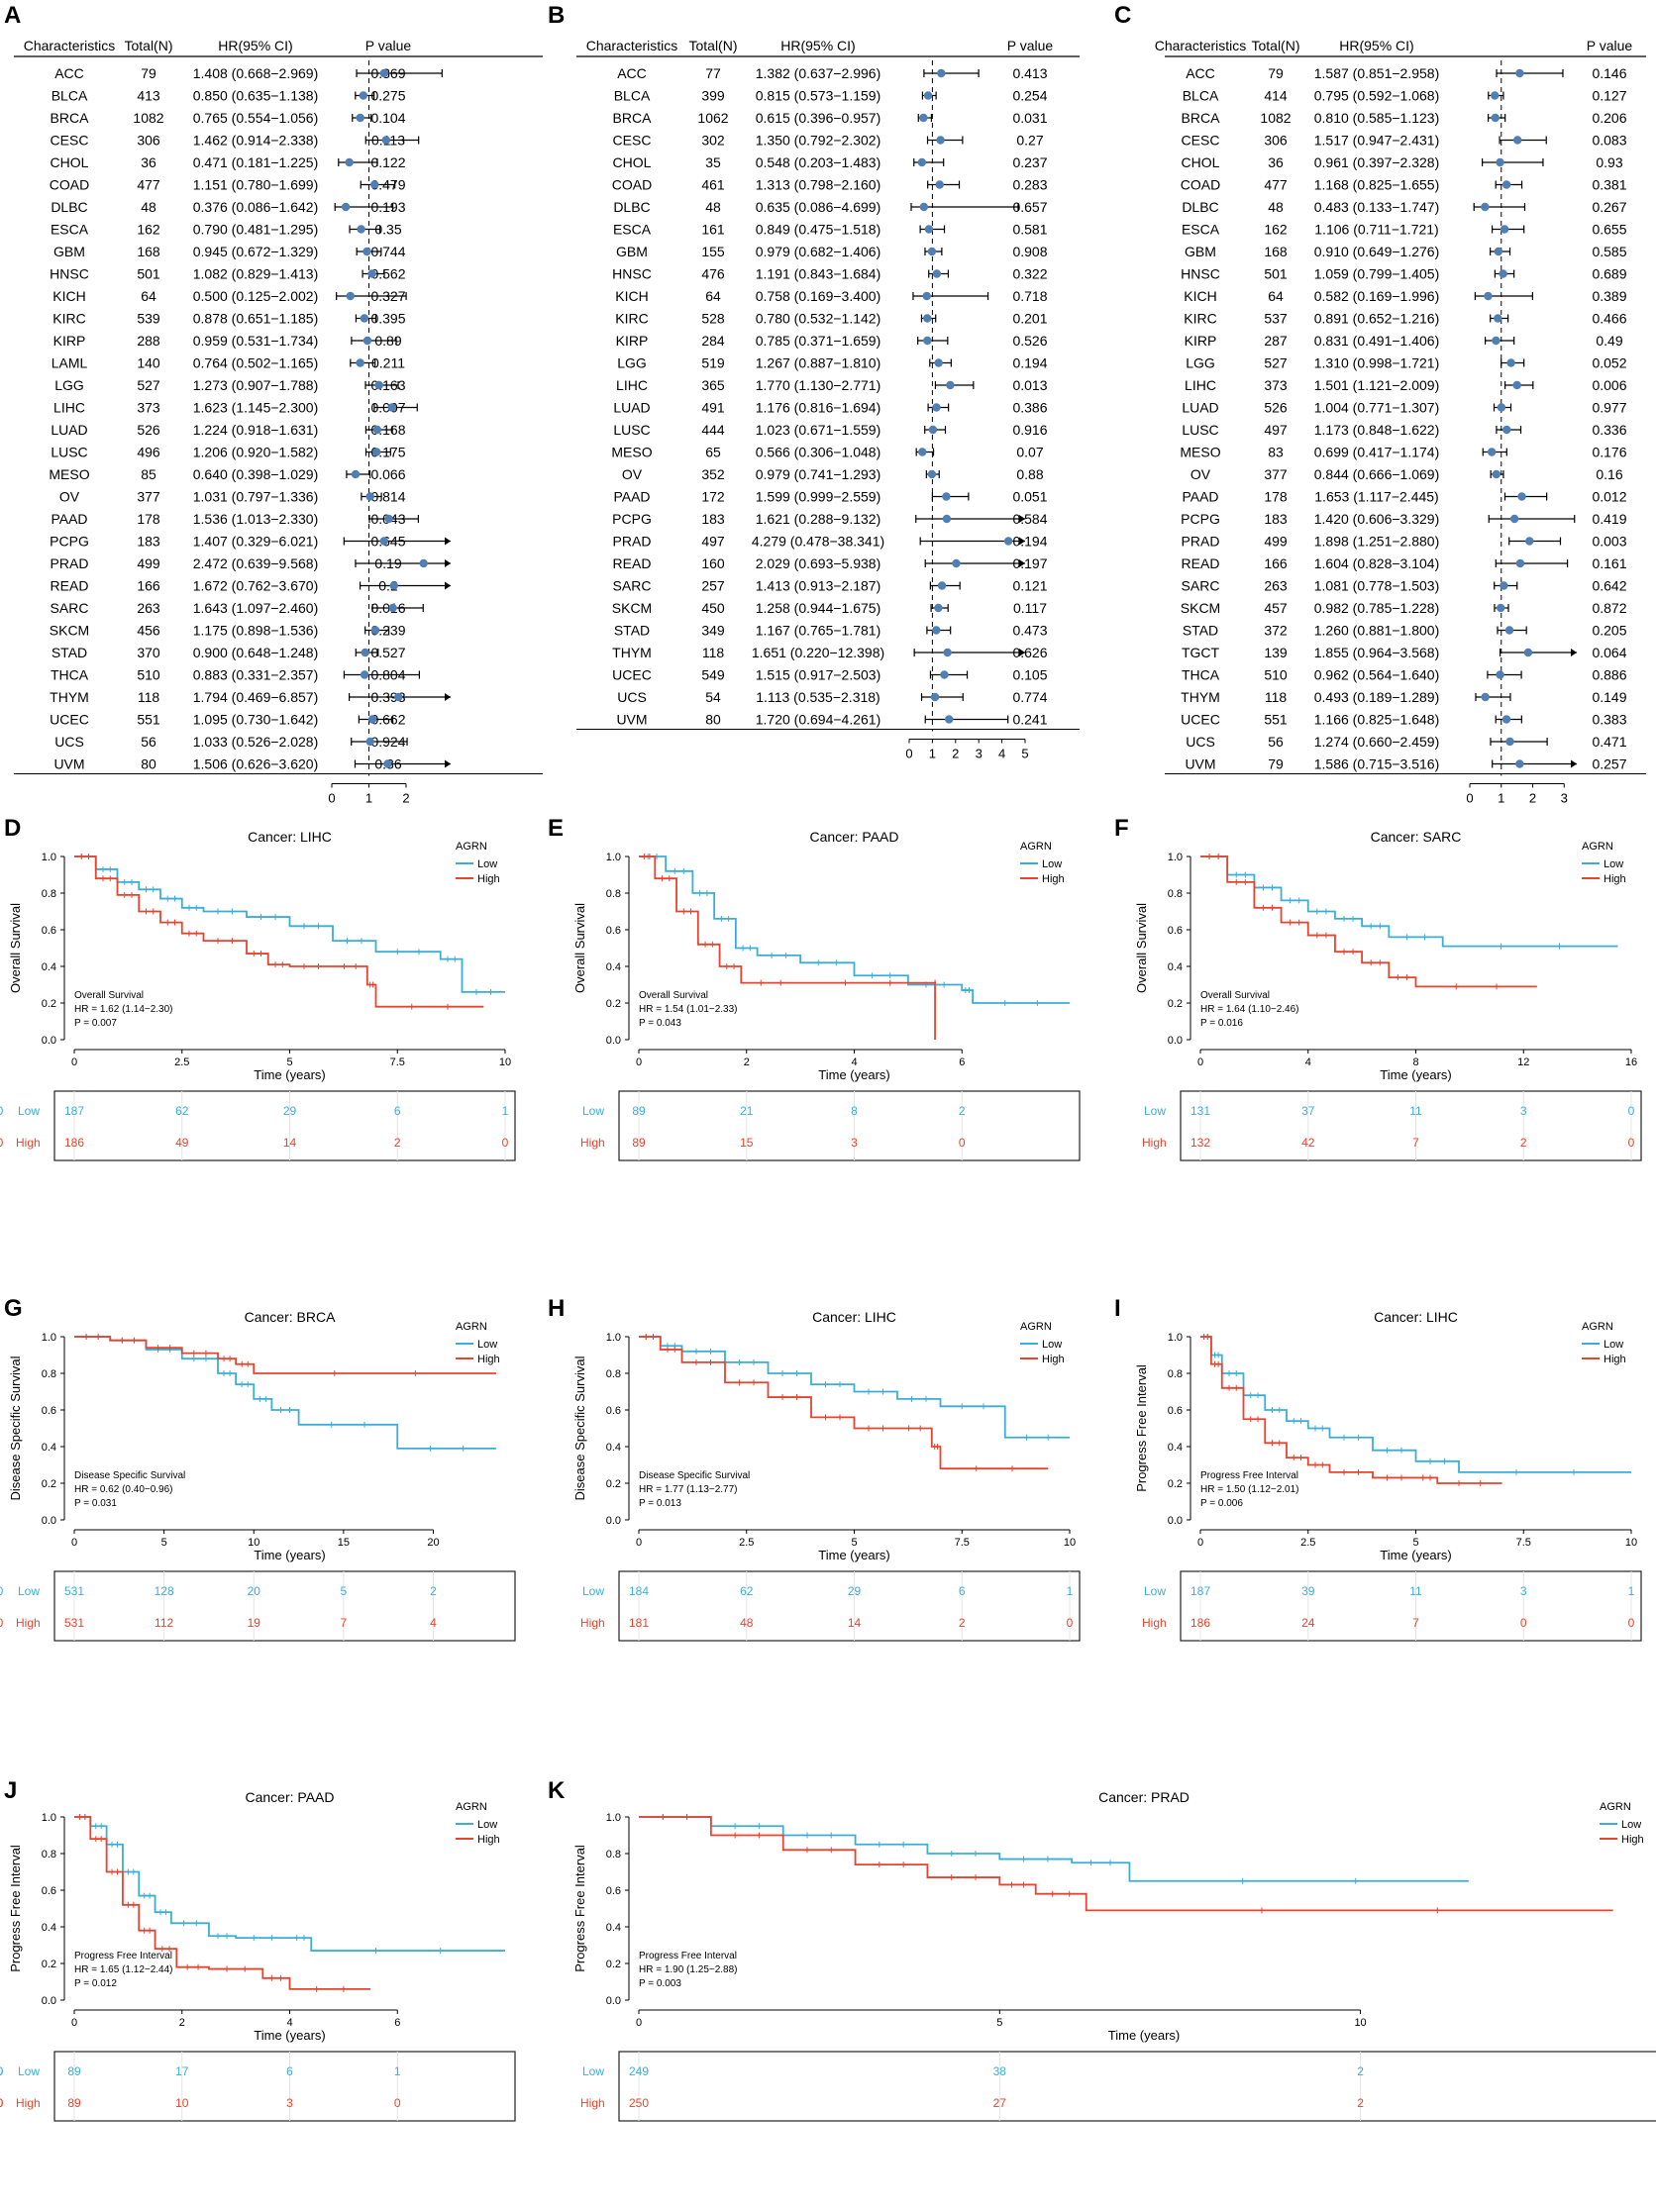  I want to click on row-pvalue: 0.626, so click(1029, 652).